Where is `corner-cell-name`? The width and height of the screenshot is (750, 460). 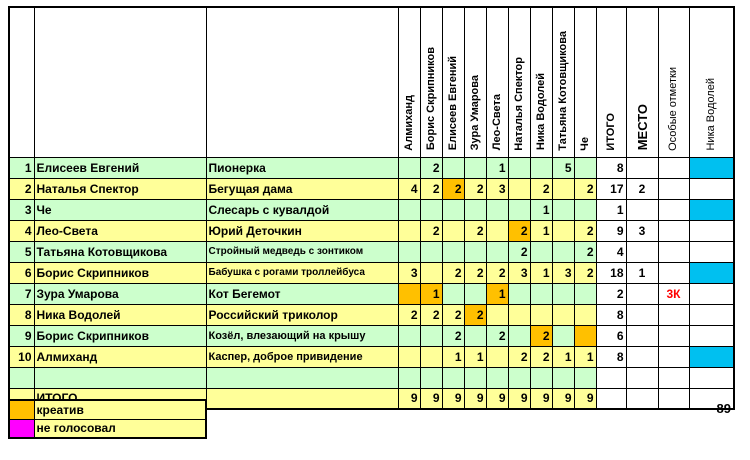 corner-cell-name is located at coordinates (120, 82).